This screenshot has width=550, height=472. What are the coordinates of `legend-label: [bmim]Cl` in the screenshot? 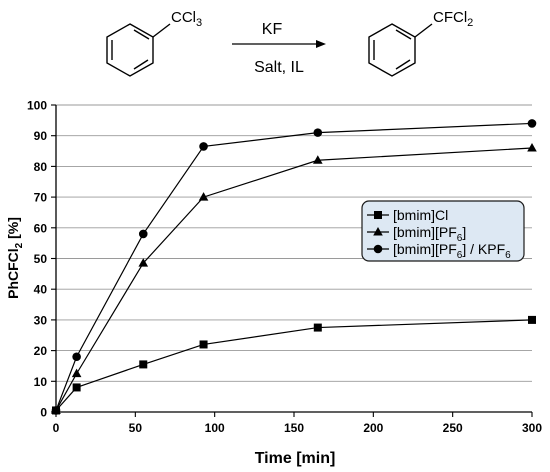 It's located at (420, 215).